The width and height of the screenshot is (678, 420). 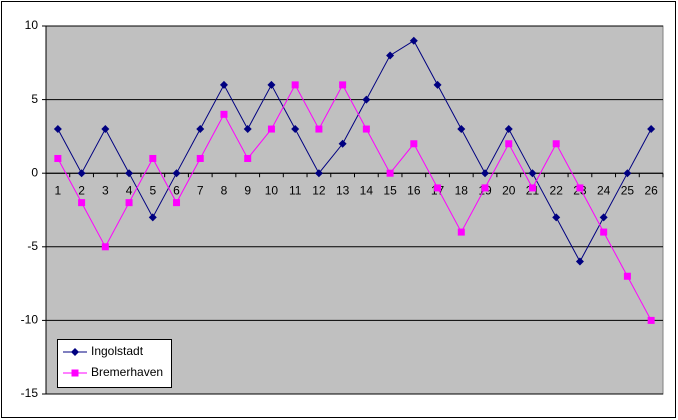 What do you see at coordinates (30, 320) in the screenshot?
I see `y-tick-label: -10` at bounding box center [30, 320].